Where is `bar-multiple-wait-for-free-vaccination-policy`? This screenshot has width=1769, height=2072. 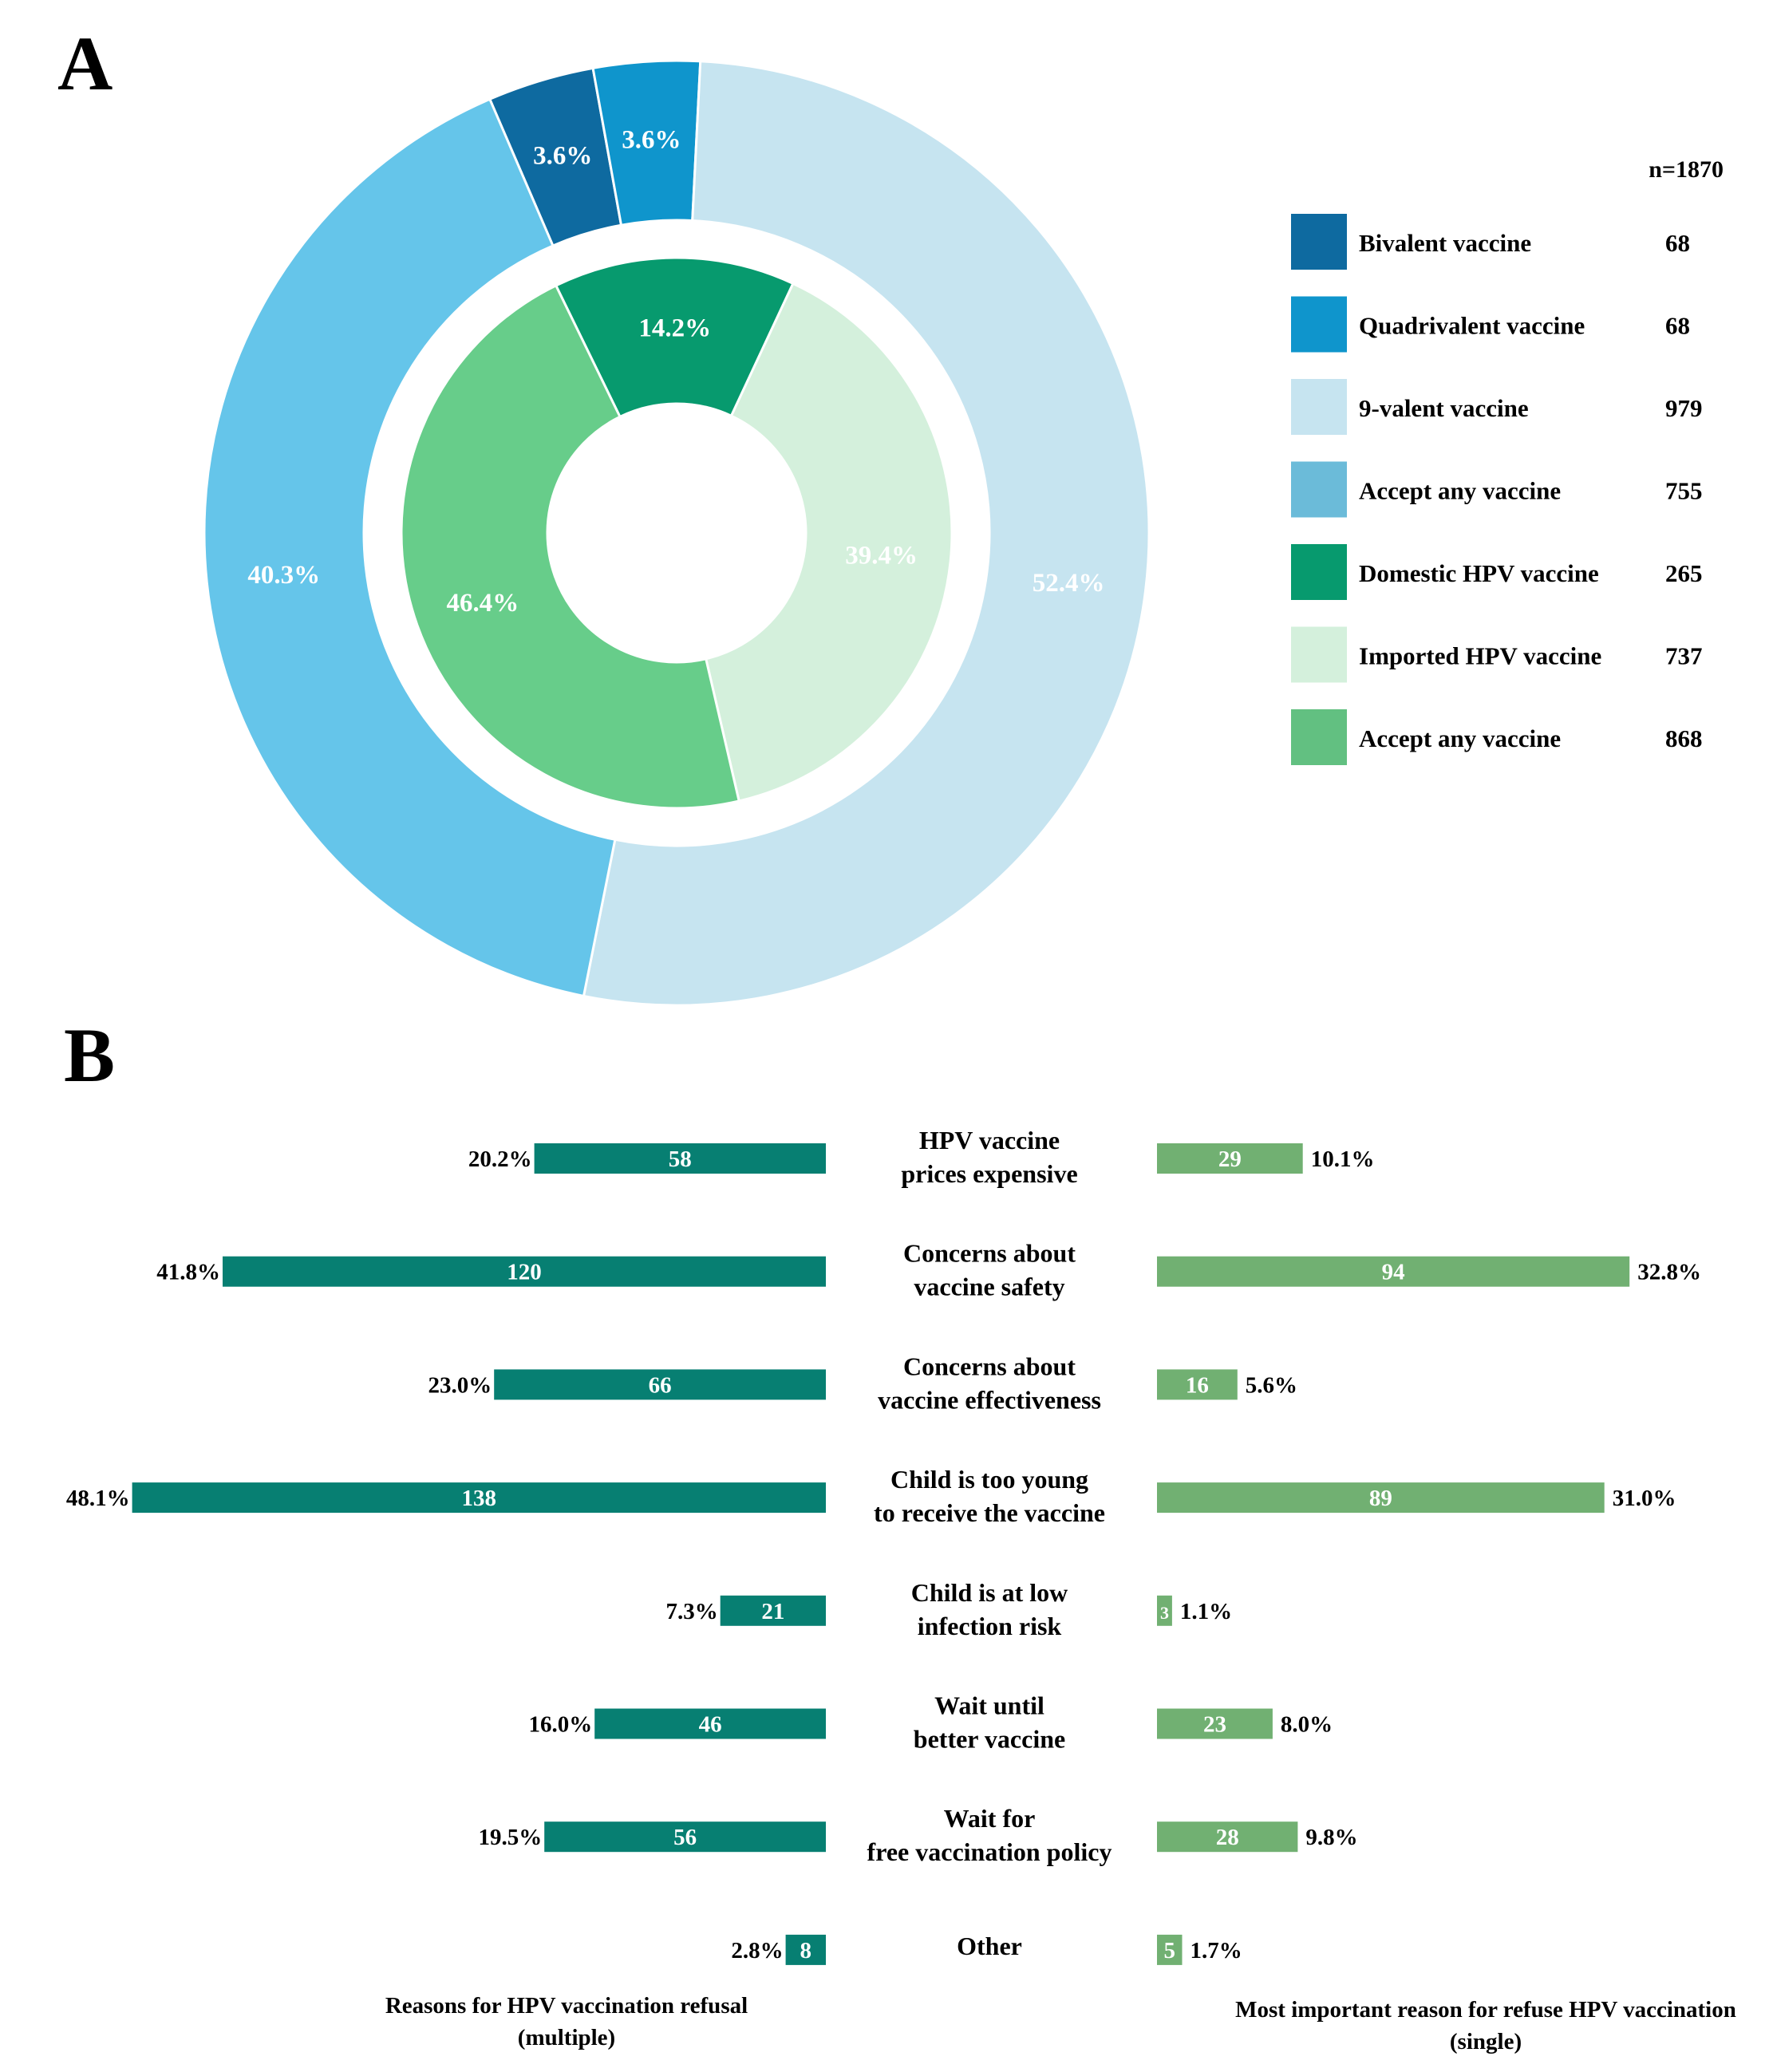 bar-multiple-wait-for-free-vaccination-policy is located at coordinates (685, 1837).